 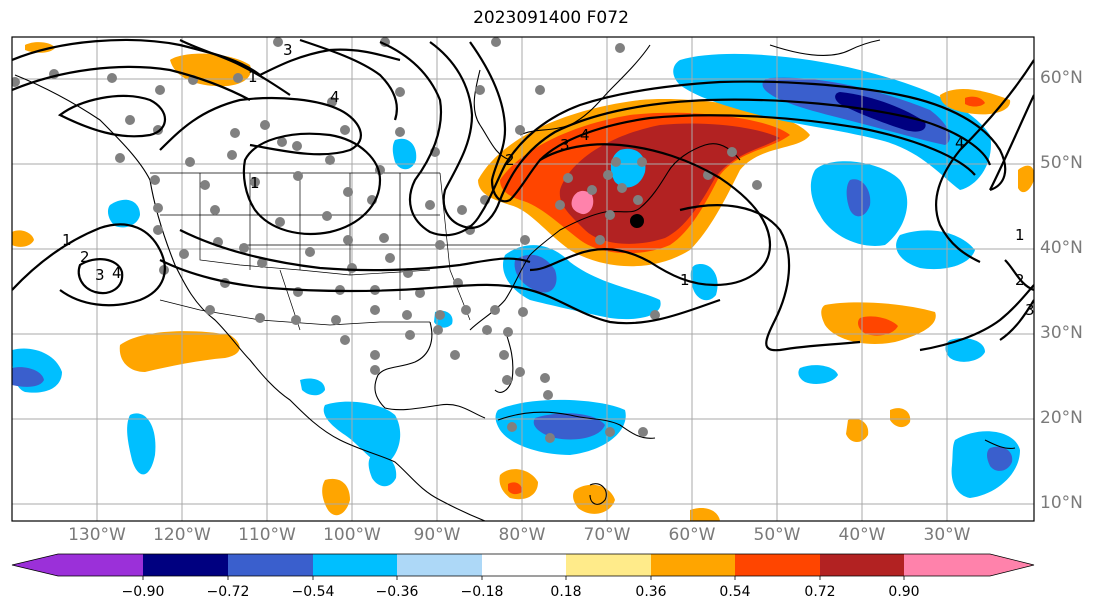 What do you see at coordinates (523, 566) in the screenshot?
I see `colorbar` at bounding box center [523, 566].